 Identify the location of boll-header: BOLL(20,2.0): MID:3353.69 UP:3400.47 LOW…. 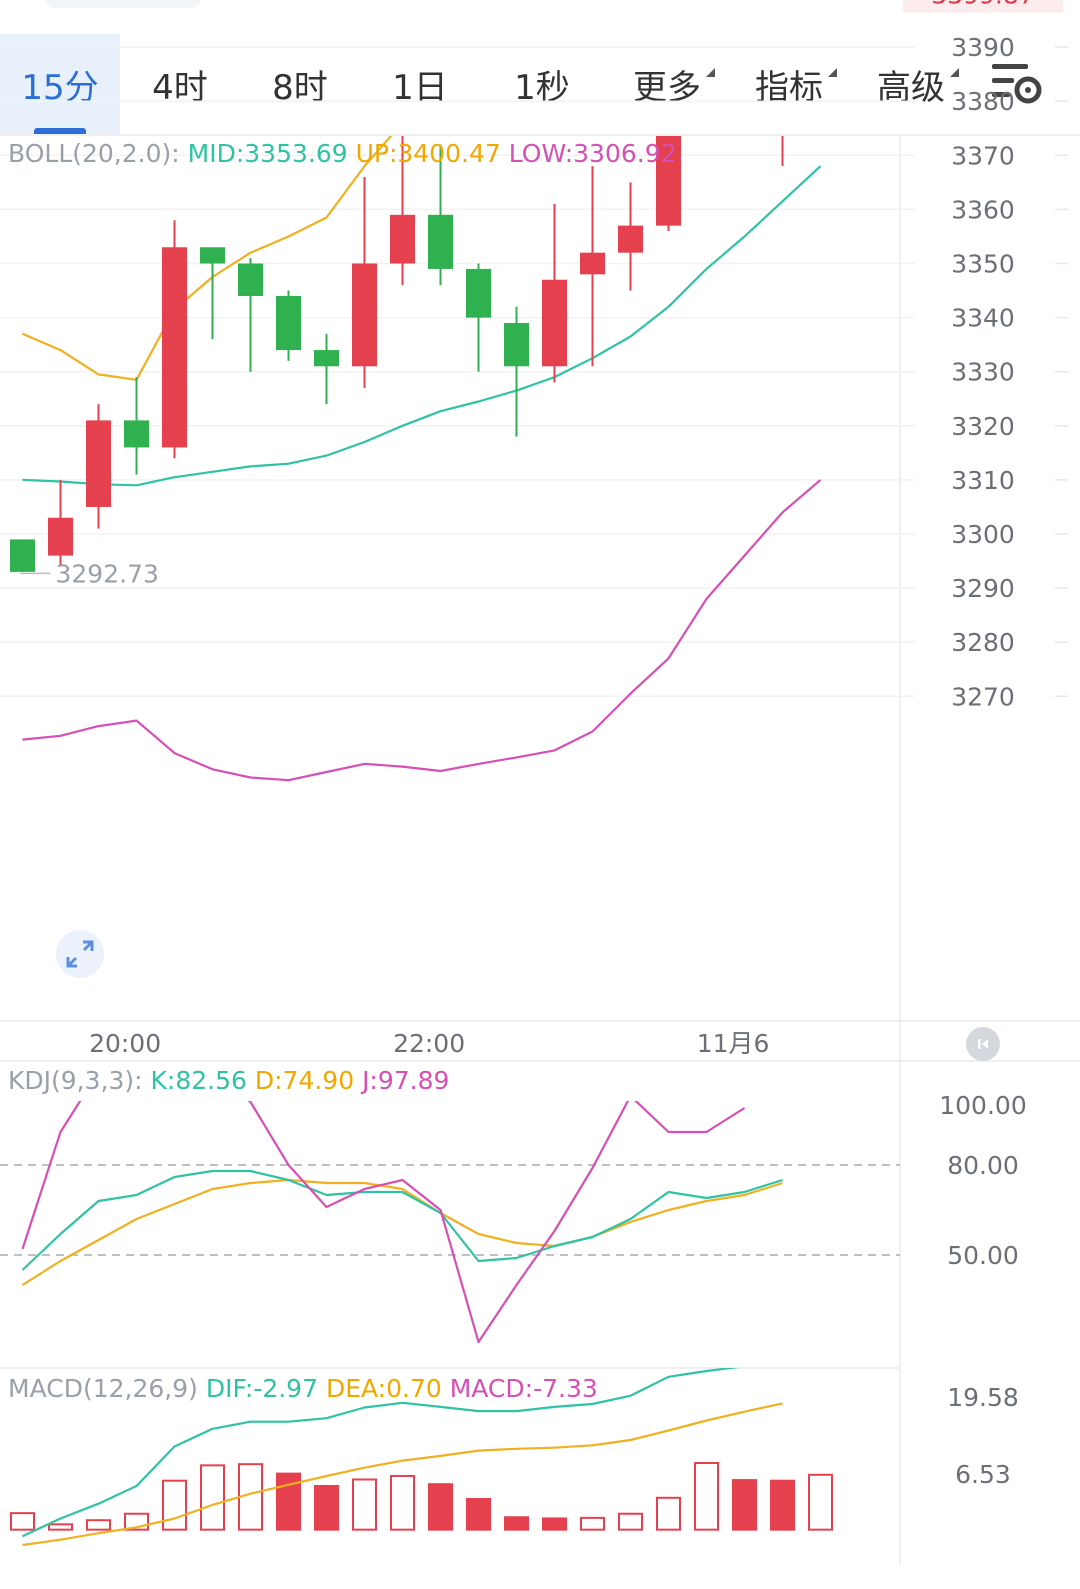
(342, 153).